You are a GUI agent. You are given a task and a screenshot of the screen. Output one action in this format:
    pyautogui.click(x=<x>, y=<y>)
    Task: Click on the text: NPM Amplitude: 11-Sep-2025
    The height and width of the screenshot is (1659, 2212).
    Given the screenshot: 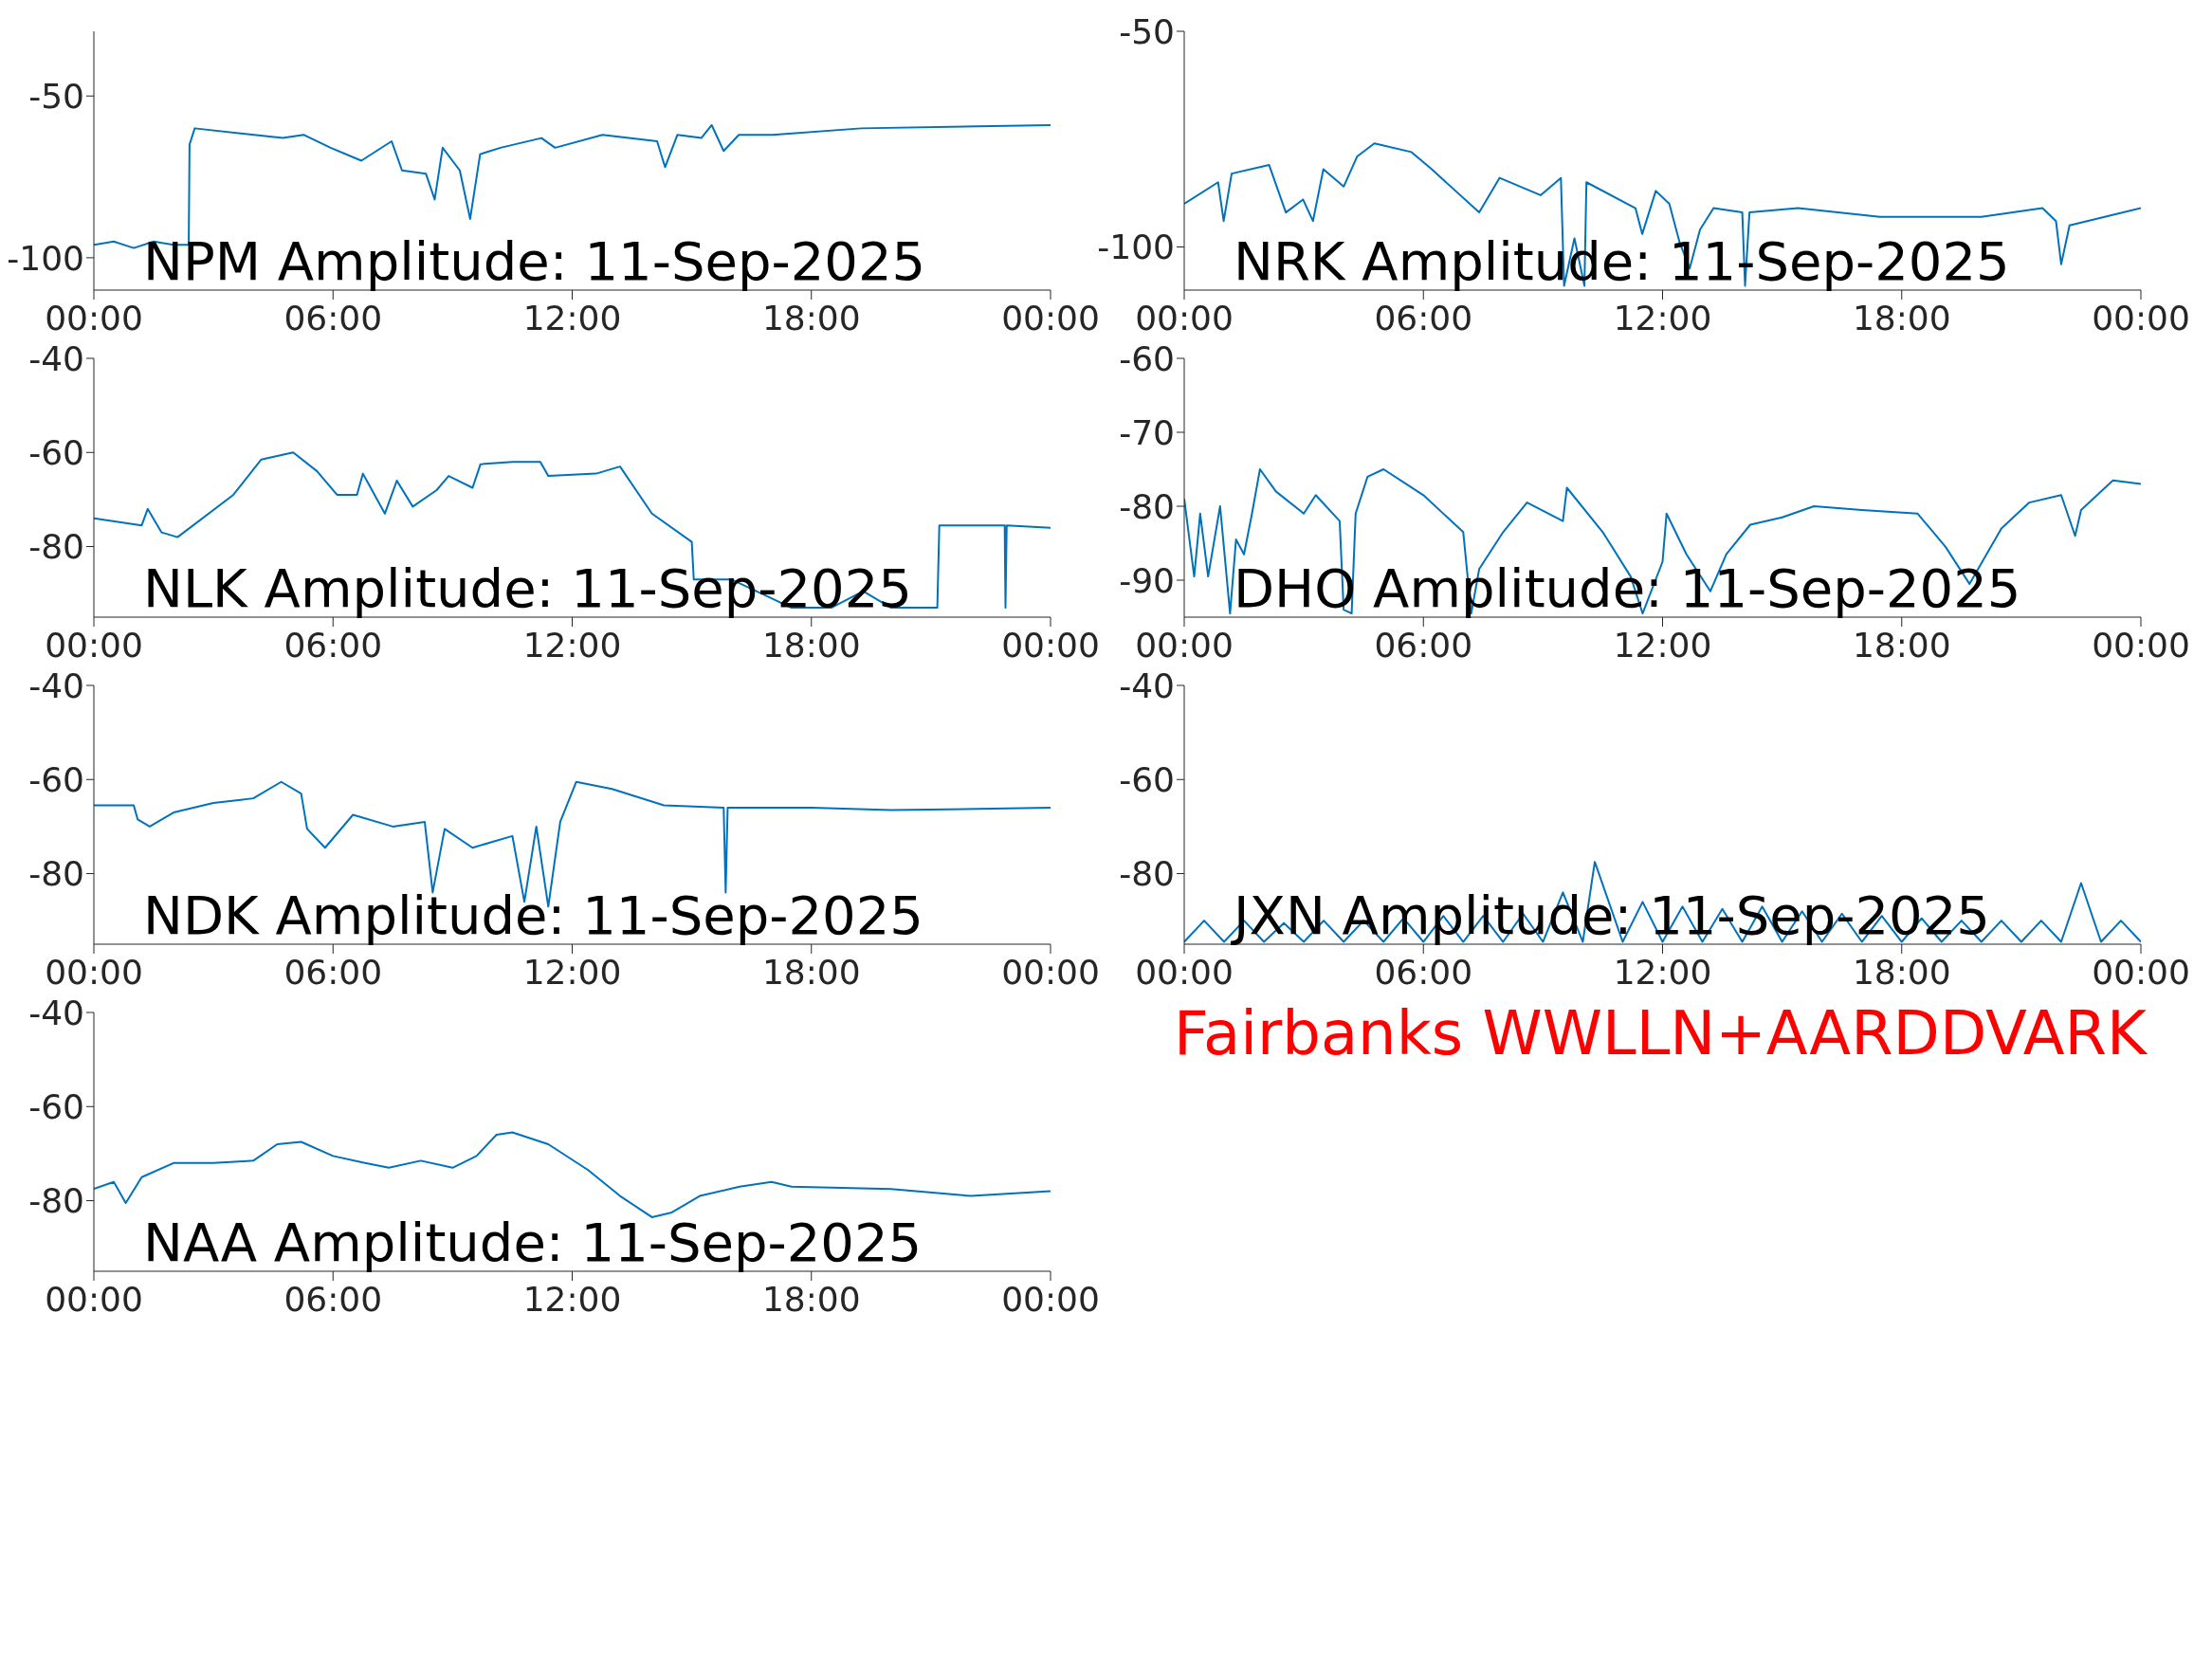 What is the action you would take?
    pyautogui.click(x=534, y=261)
    